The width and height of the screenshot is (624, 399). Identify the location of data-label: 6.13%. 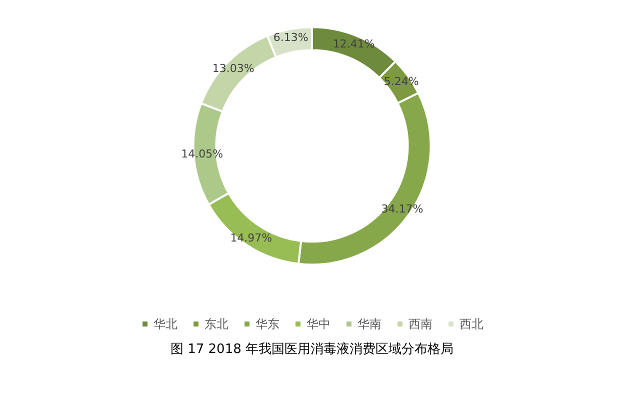
(290, 37).